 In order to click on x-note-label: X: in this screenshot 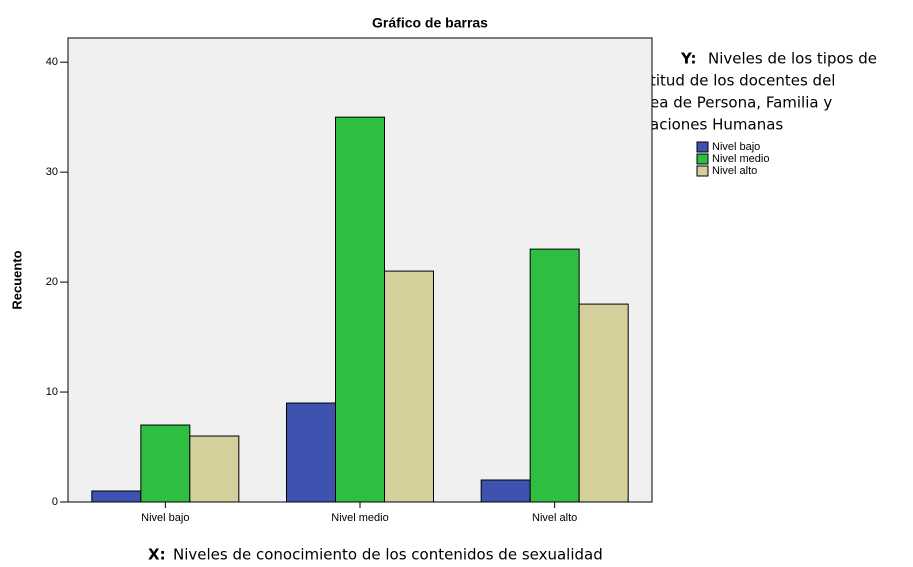, I will do `click(157, 555)`.